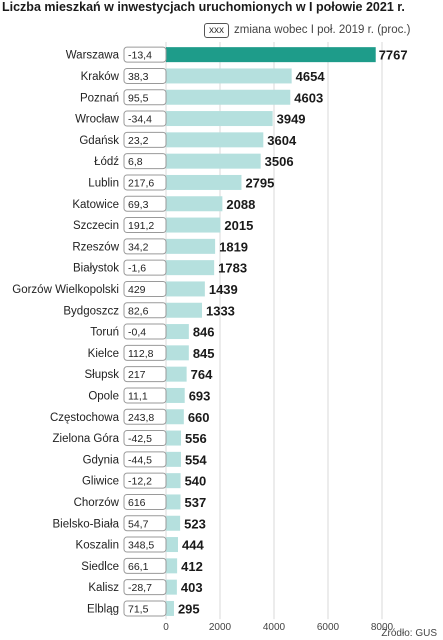 Image resolution: width=443 pixels, height=640 pixels. I want to click on change-label: 71,5, so click(138, 609).